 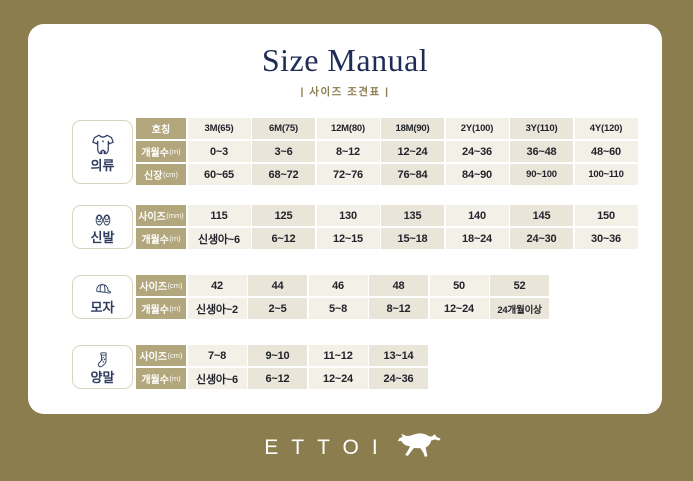 What do you see at coordinates (477, 128) in the screenshot?
I see `size-value-cell: 2Y(100)` at bounding box center [477, 128].